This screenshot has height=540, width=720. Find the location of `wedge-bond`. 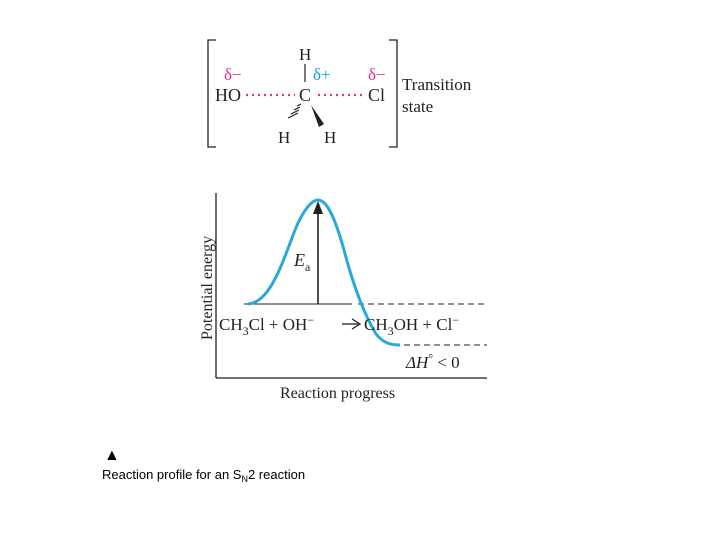

wedge-bond is located at coordinates (317, 116).